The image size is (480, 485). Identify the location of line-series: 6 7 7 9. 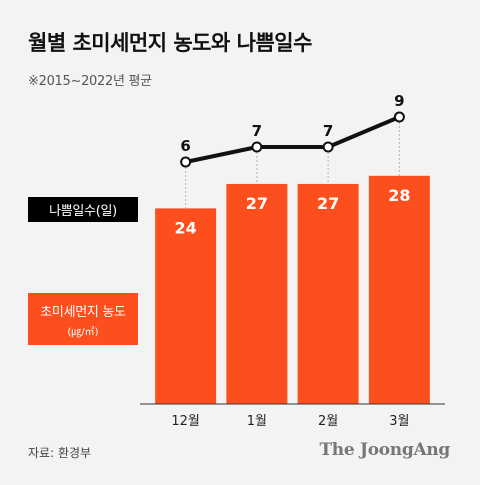
(292, 130).